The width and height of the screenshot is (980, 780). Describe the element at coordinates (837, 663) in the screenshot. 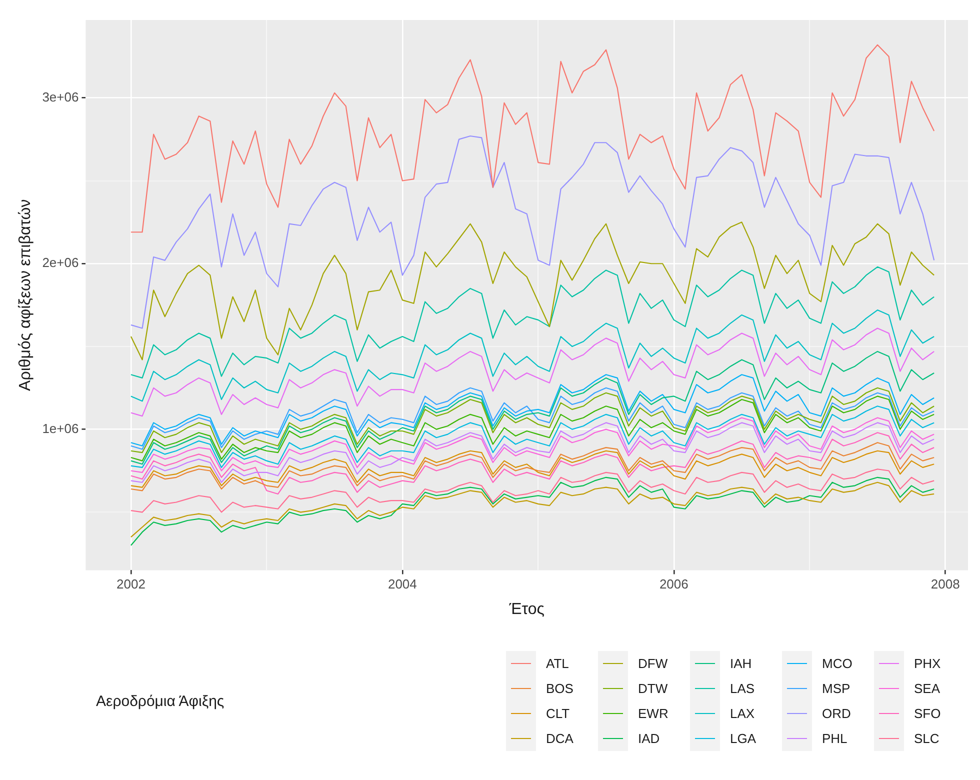

I see `legend-label: MCO` at that location.